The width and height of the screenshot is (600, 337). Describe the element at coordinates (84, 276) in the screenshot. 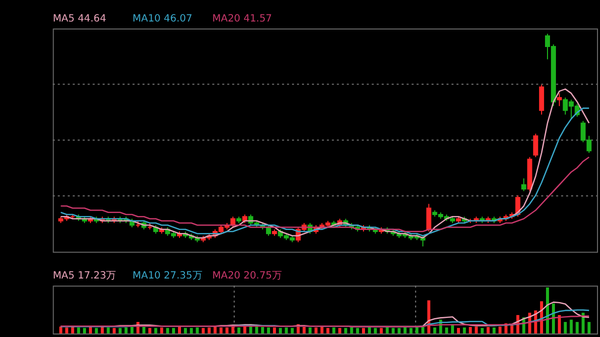

I see `text: MA5 17.23万` at that location.